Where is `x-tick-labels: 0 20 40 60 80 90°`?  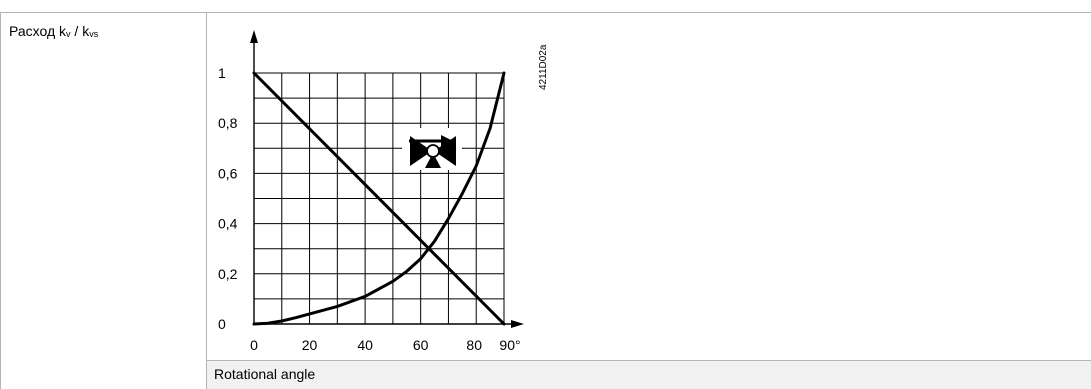 x-tick-labels: 0 20 40 60 80 90° is located at coordinates (385, 345).